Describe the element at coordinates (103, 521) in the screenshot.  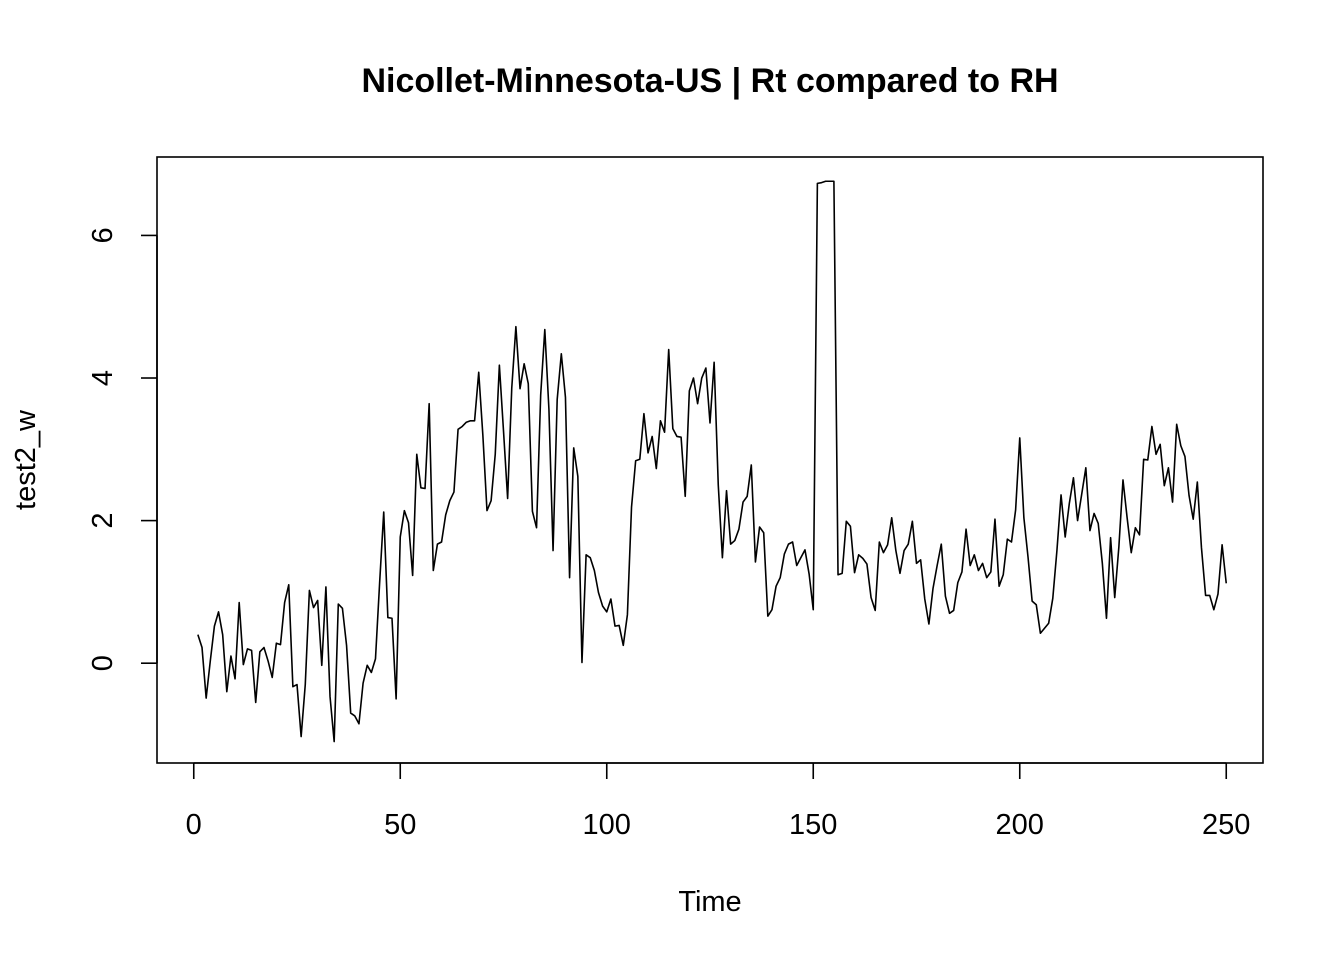
I see `y-tick-label: 2` at that location.